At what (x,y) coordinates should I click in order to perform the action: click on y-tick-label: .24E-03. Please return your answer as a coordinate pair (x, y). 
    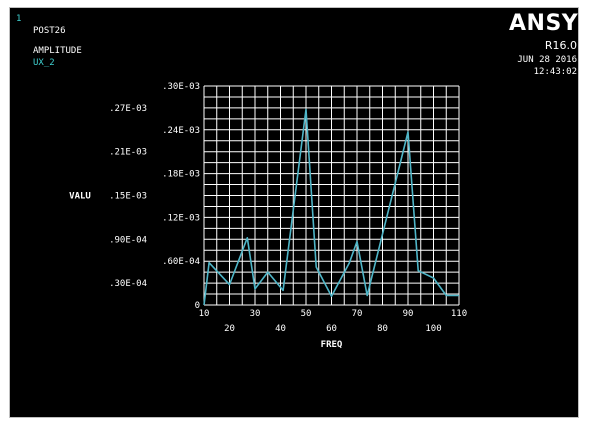
    Looking at the image, I should click on (181, 131).